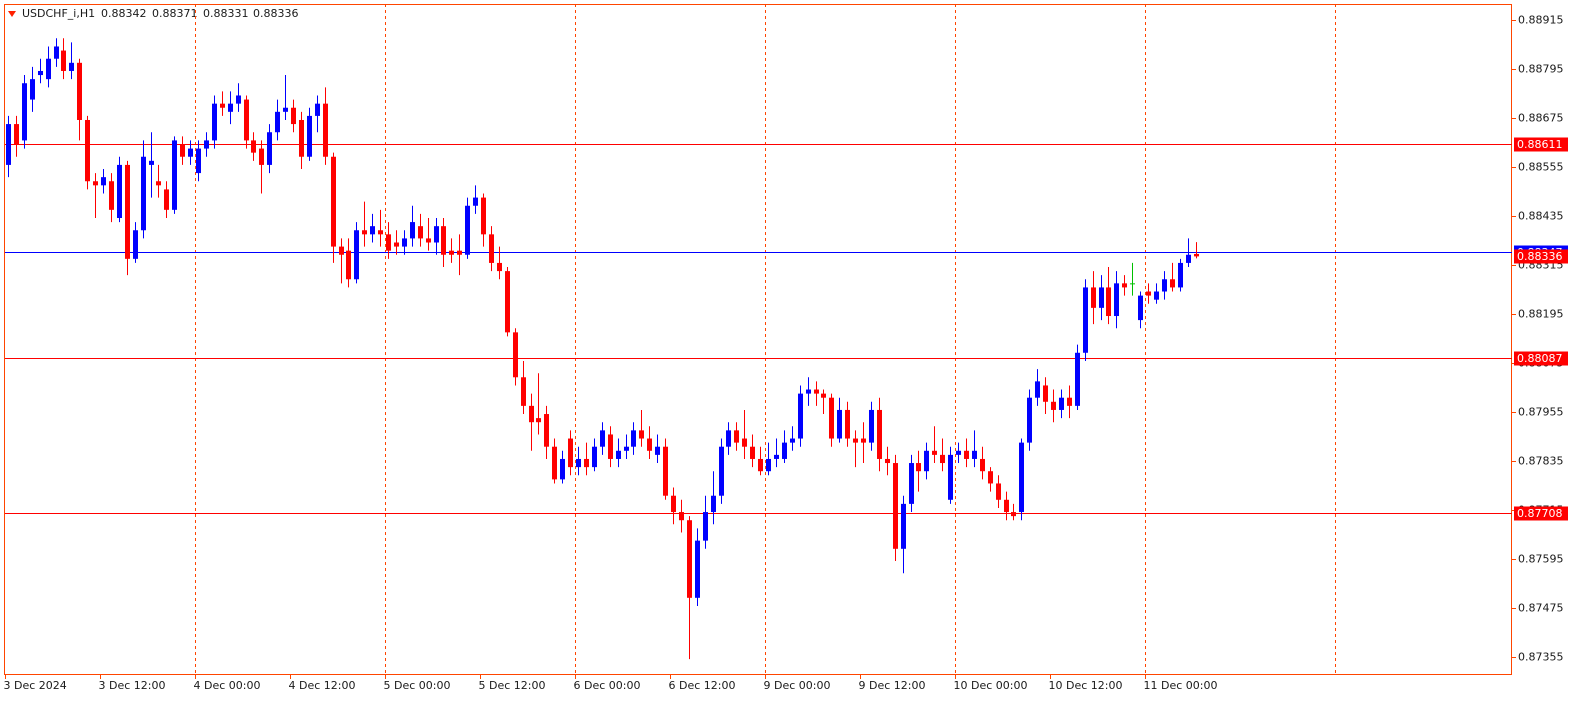  I want to click on y-tick-label: 0.88195, so click(1541, 314).